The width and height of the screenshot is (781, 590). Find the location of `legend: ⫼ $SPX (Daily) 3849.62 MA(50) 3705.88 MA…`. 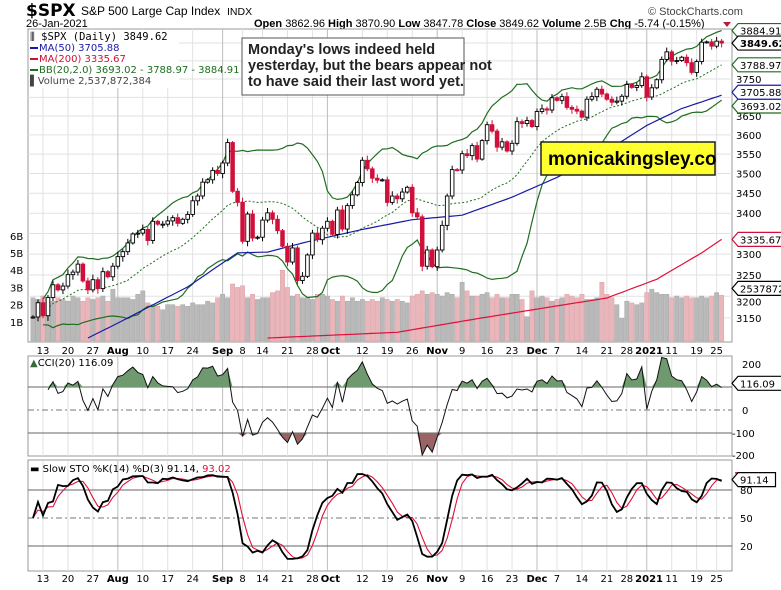

legend: ⫼ $SPX (Daily) 3849.62 MA(50) 3705.88 MA… is located at coordinates (134, 59).